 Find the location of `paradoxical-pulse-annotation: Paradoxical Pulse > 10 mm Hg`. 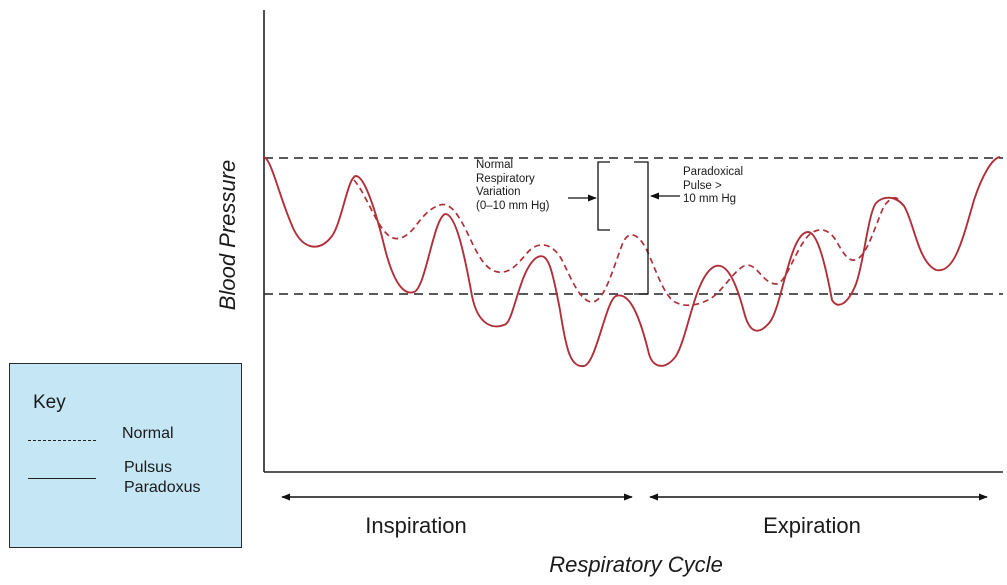

paradoxical-pulse-annotation: Paradoxical Pulse > 10 mm Hg is located at coordinates (713, 186).